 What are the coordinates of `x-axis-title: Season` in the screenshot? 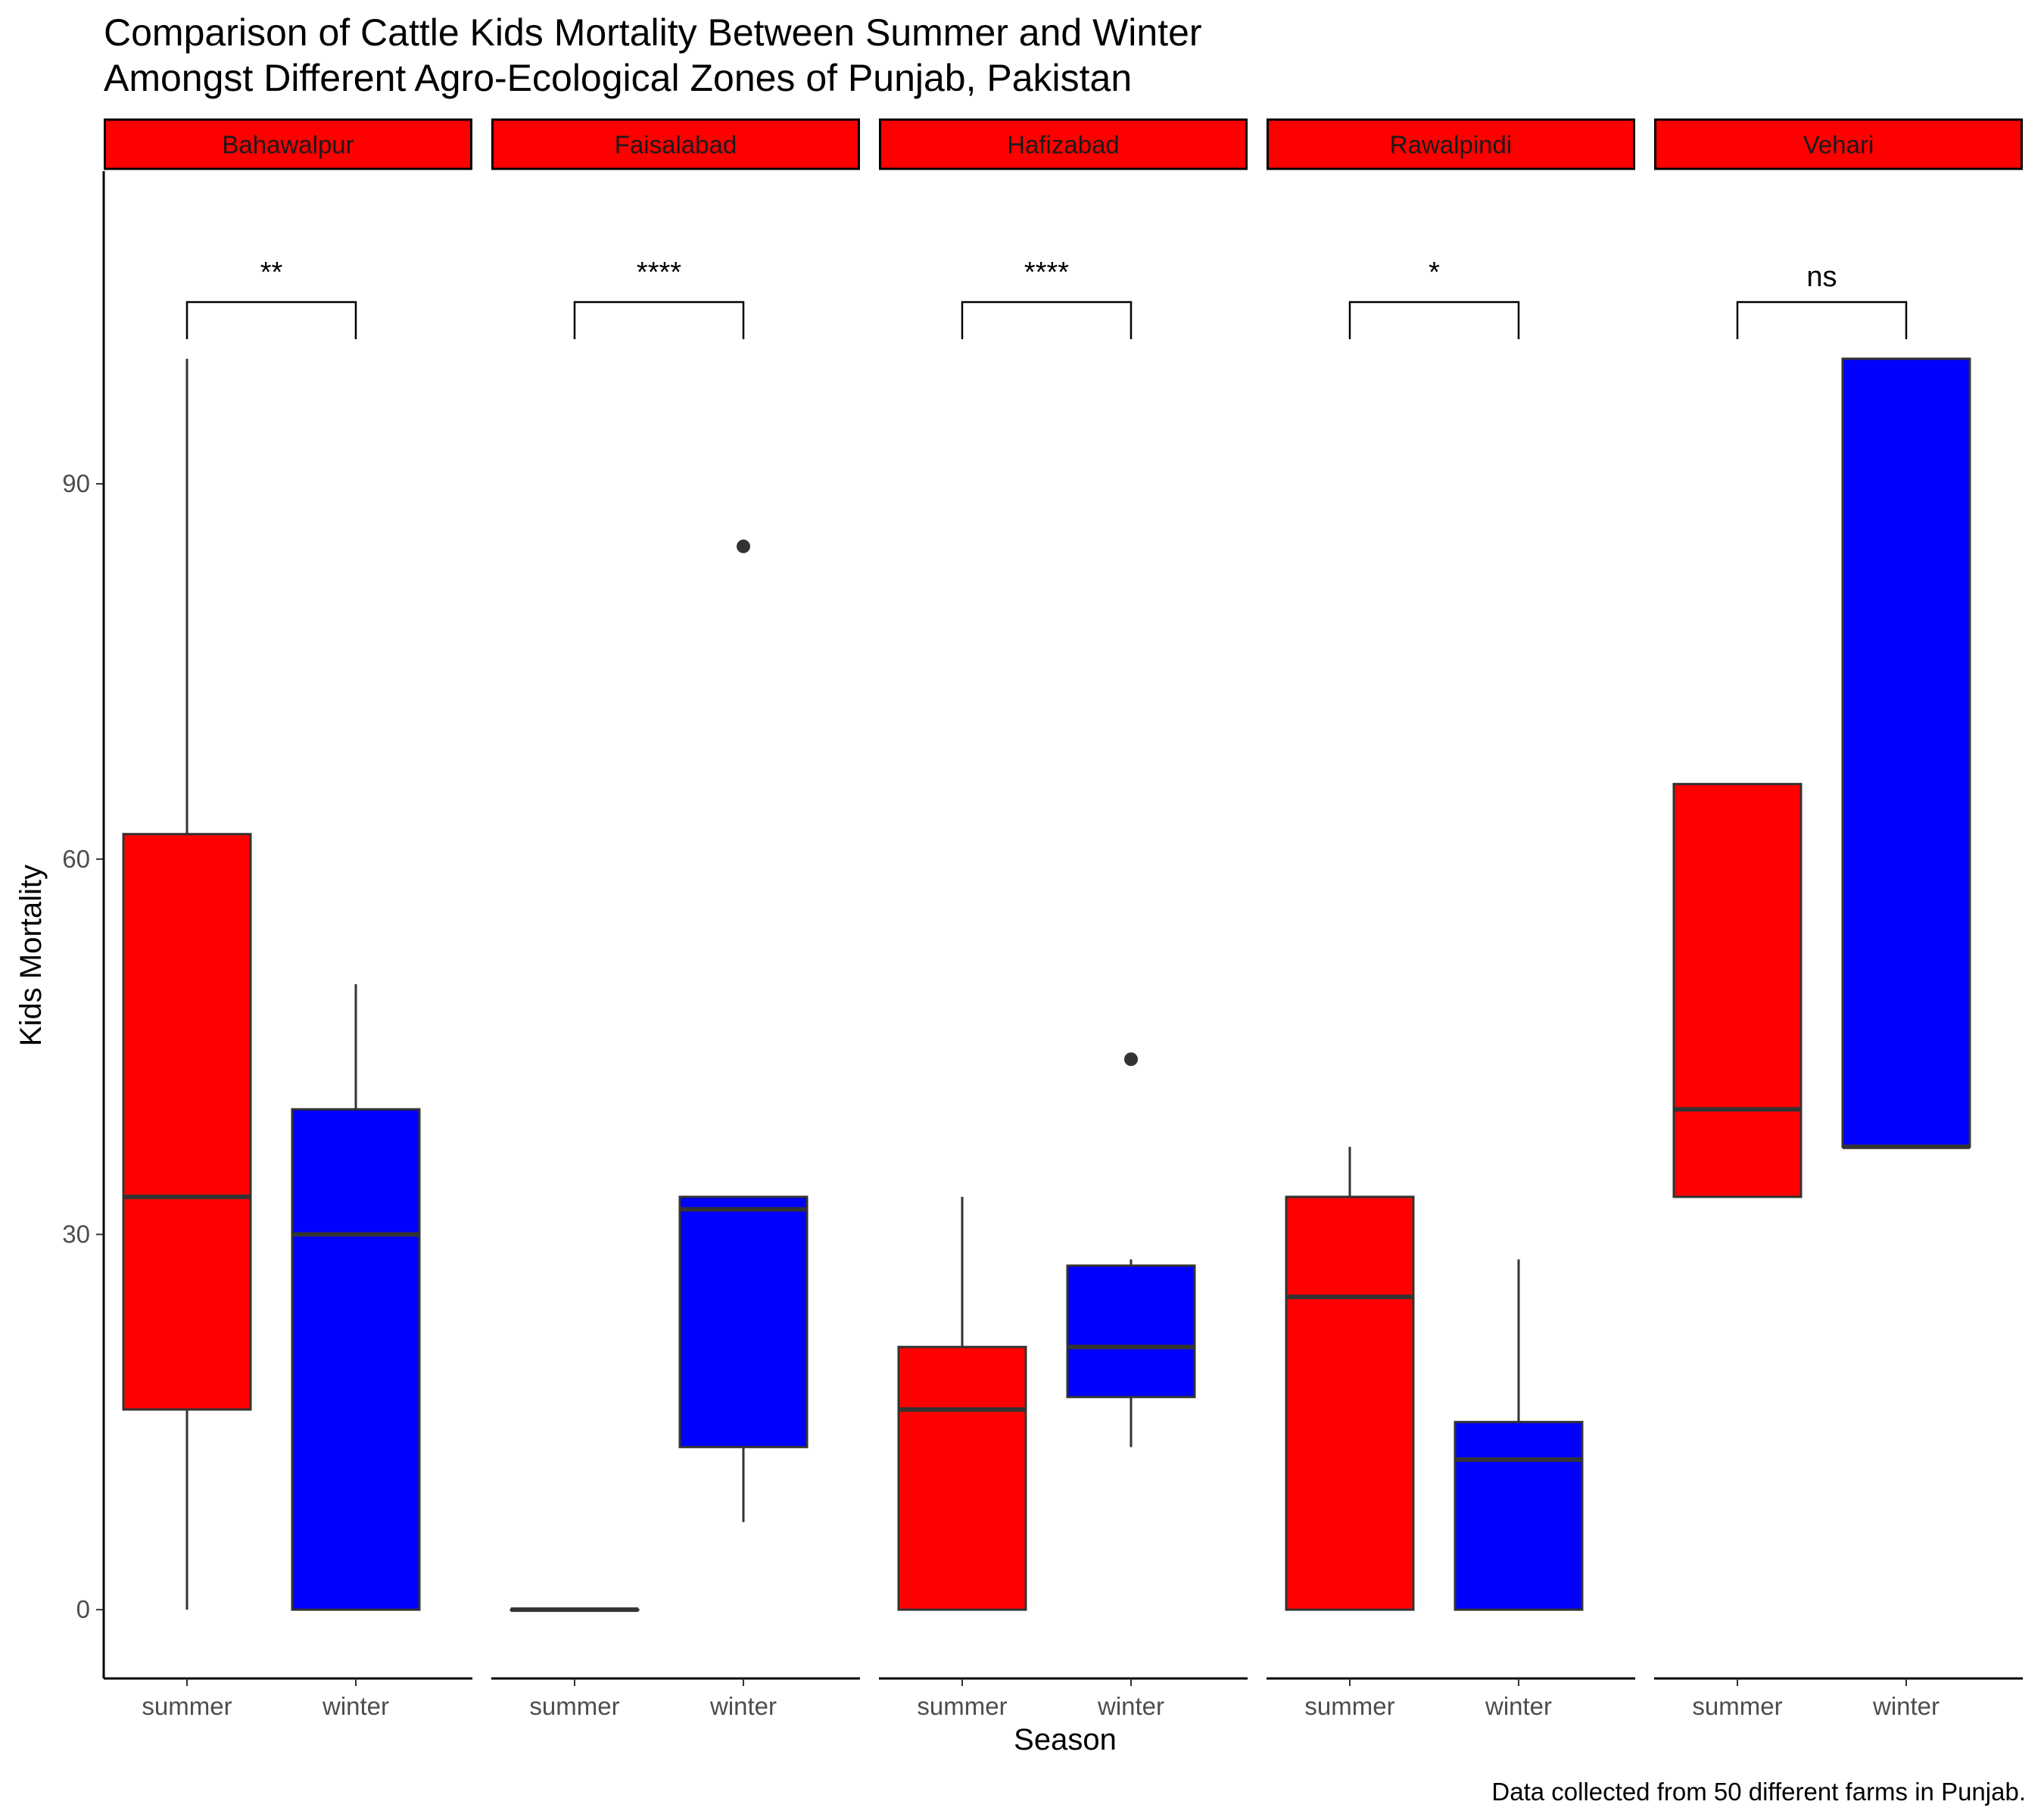 It's located at (1065, 1739).